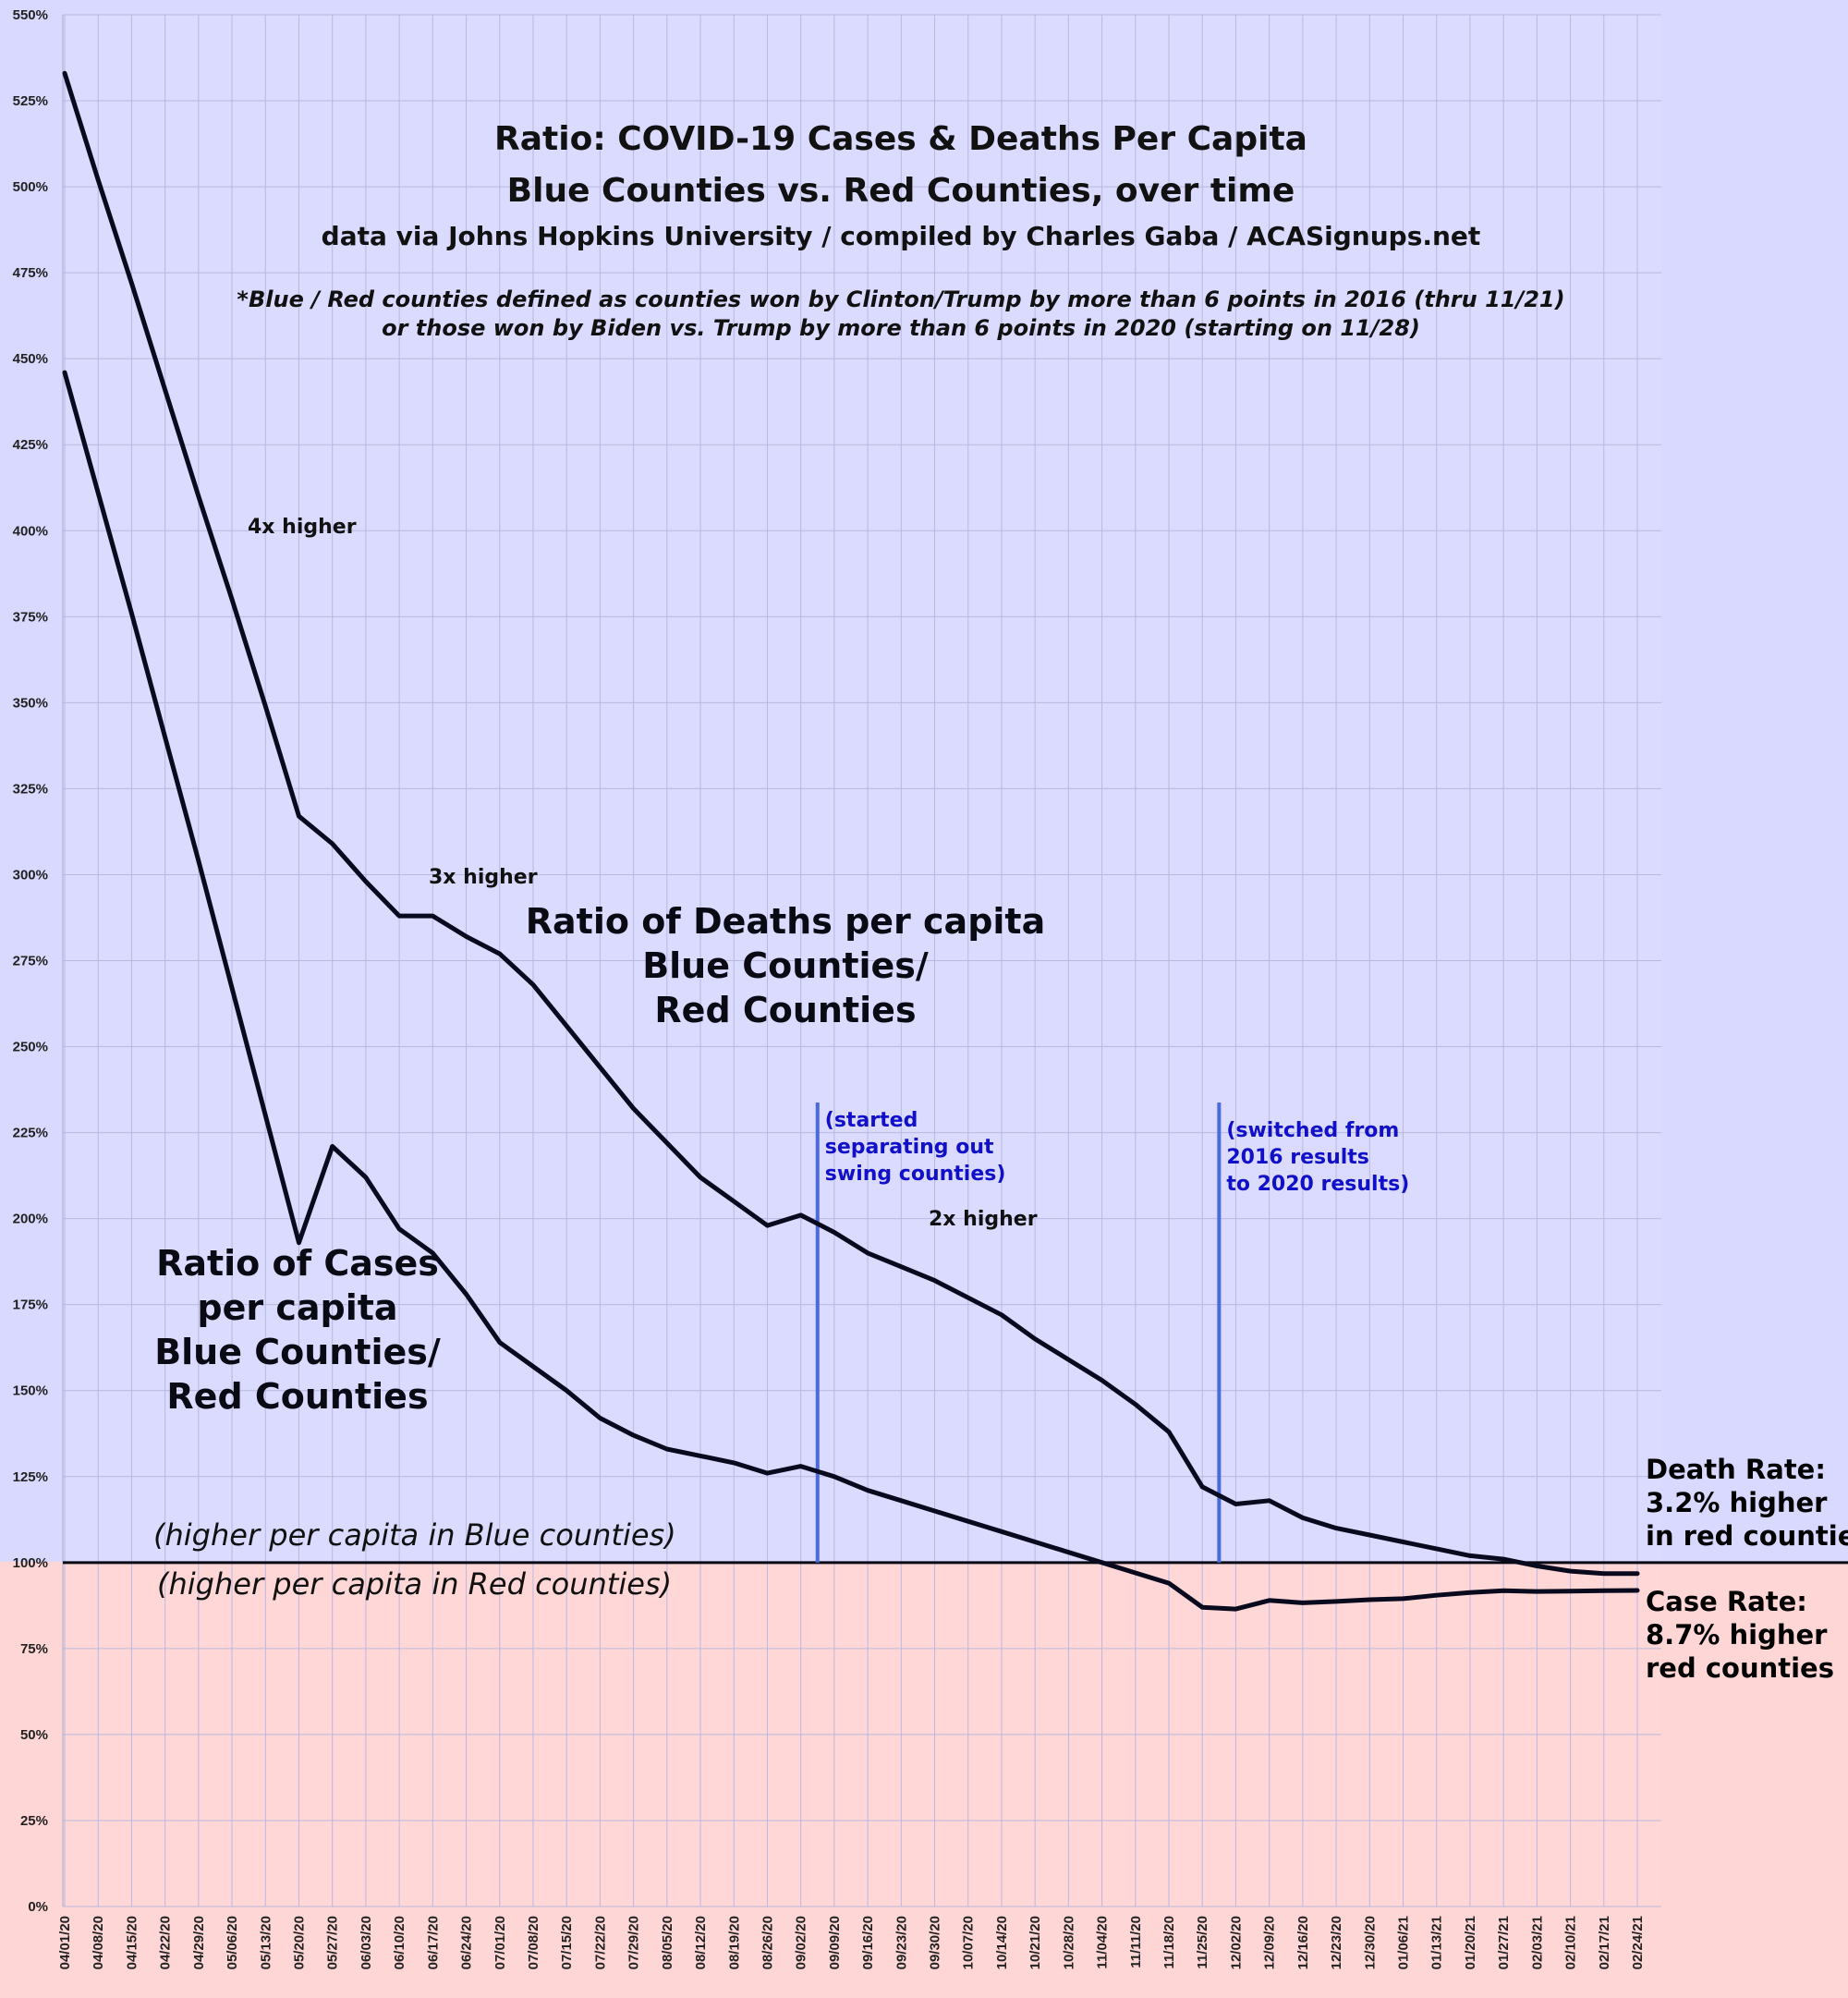 The width and height of the screenshot is (1848, 1998). I want to click on x-tick-label: 12/09/20, so click(1270, 1942).